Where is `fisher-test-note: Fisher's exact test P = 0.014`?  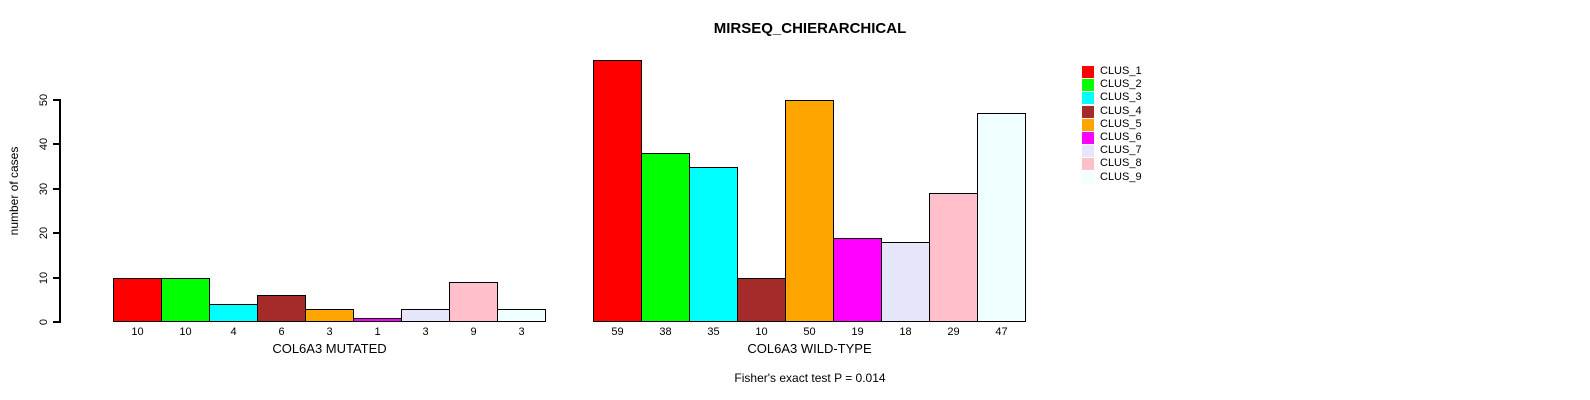 fisher-test-note: Fisher's exact test P = 0.014 is located at coordinates (810, 378).